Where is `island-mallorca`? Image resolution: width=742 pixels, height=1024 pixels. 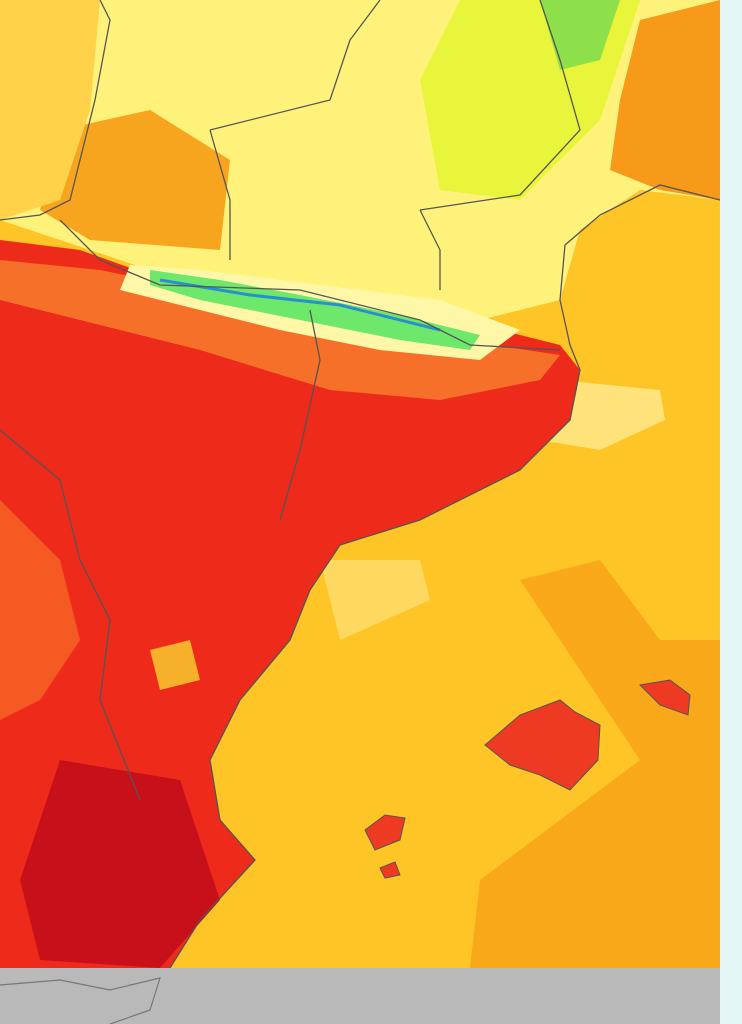
island-mallorca is located at coordinates (542, 745).